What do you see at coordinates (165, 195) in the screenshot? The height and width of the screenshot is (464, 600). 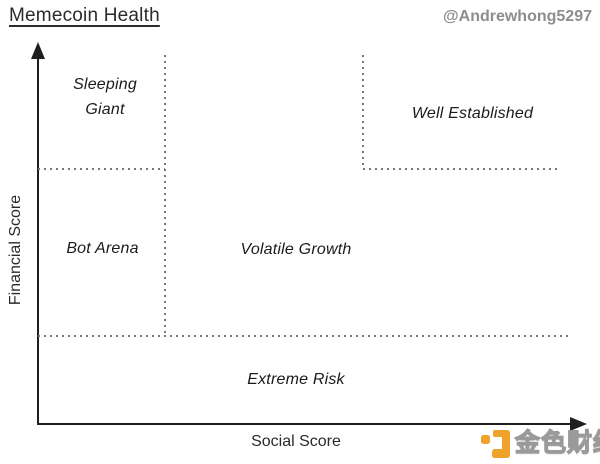 I see `boundary-vertical-left` at bounding box center [165, 195].